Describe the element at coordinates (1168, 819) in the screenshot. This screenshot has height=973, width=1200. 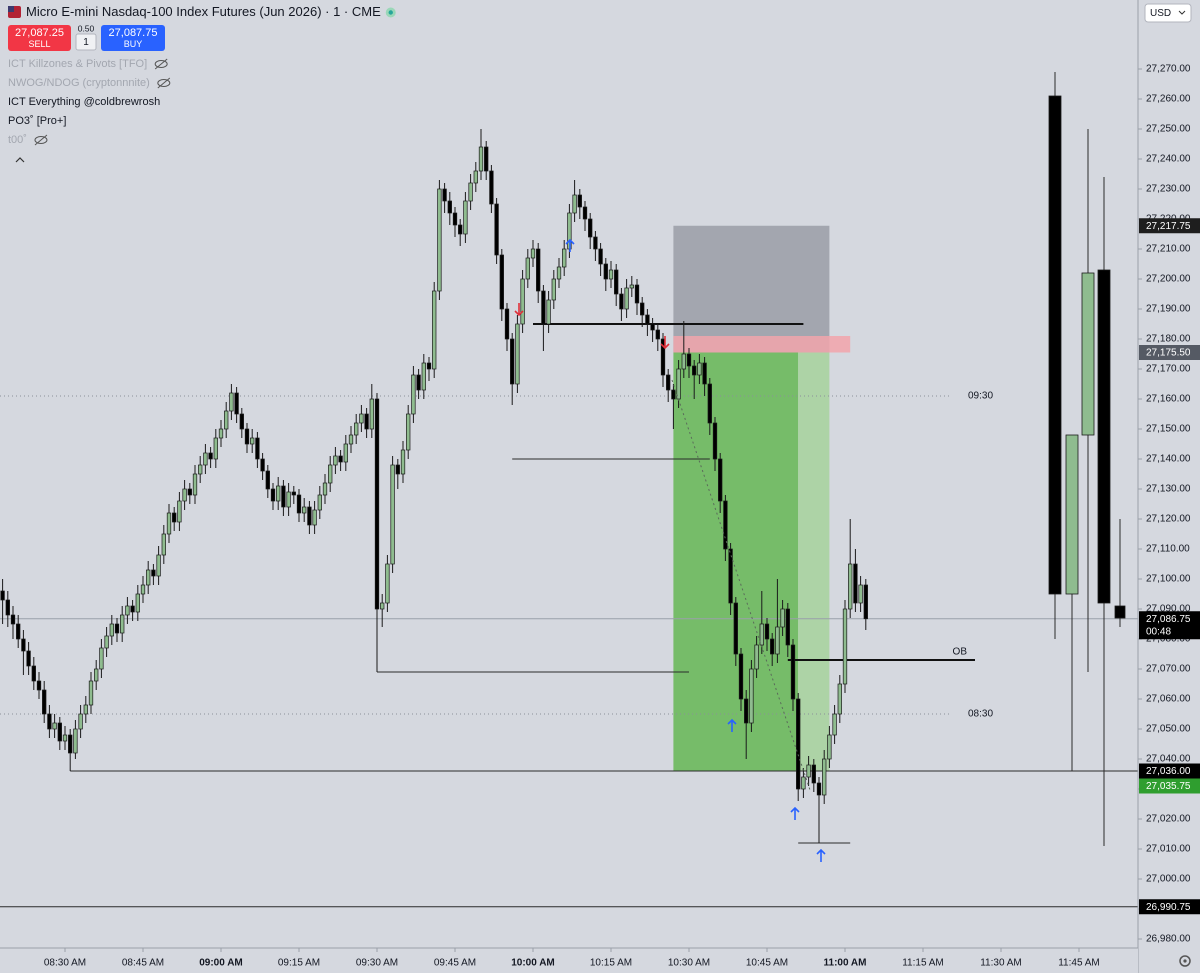
I see `y-tick-label: 27,020.00` at that location.